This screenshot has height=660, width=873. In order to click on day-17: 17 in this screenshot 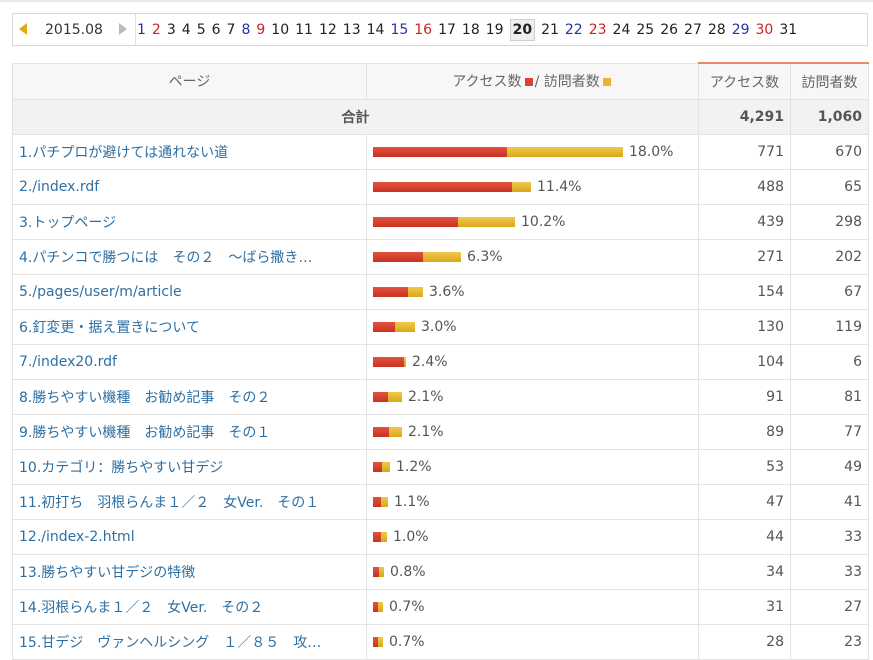, I will do `click(447, 29)`.